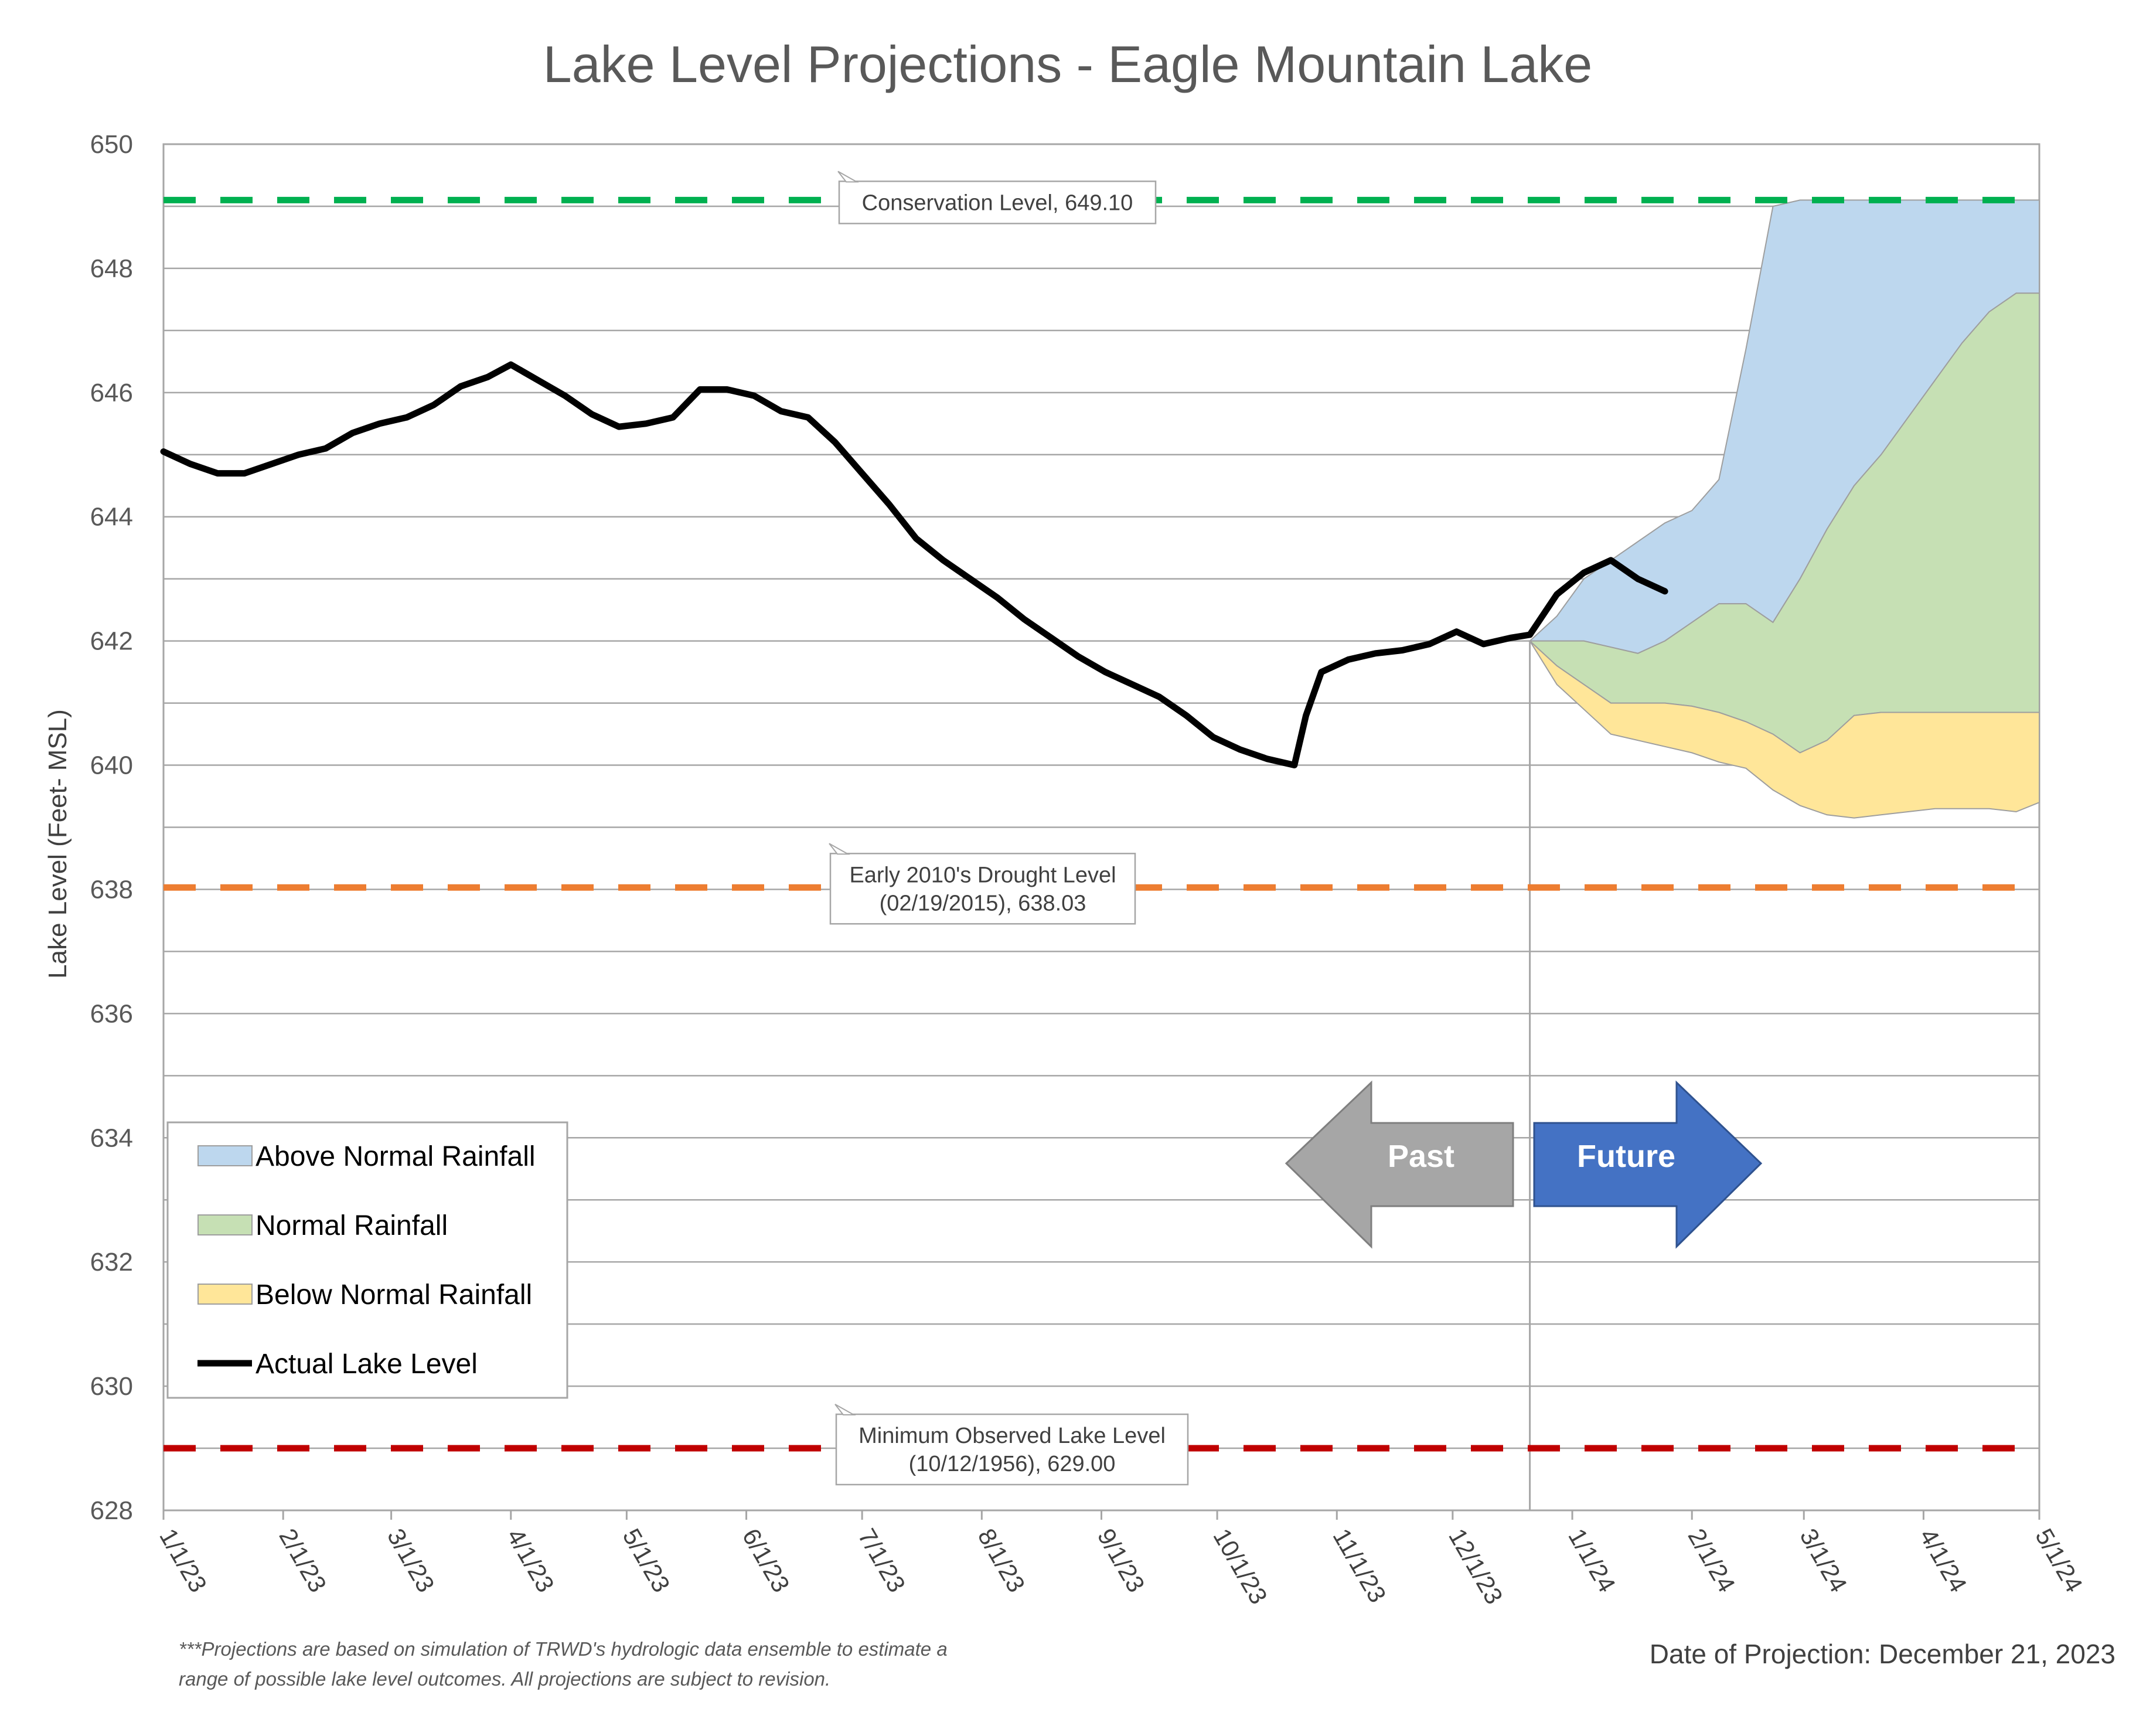  What do you see at coordinates (57, 844) in the screenshot?
I see `y-axis-label: Lake Level (Feet- MSL)` at bounding box center [57, 844].